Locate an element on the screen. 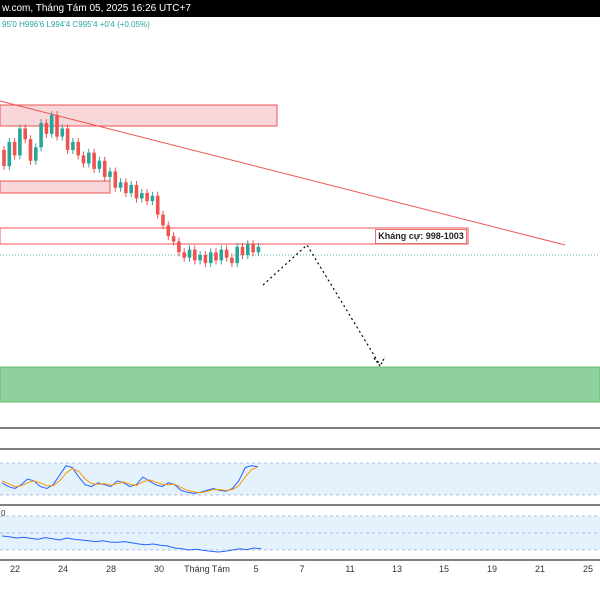 The image size is (600, 600). resistance-label: Kháng cự: 998-1003 is located at coordinates (421, 236).